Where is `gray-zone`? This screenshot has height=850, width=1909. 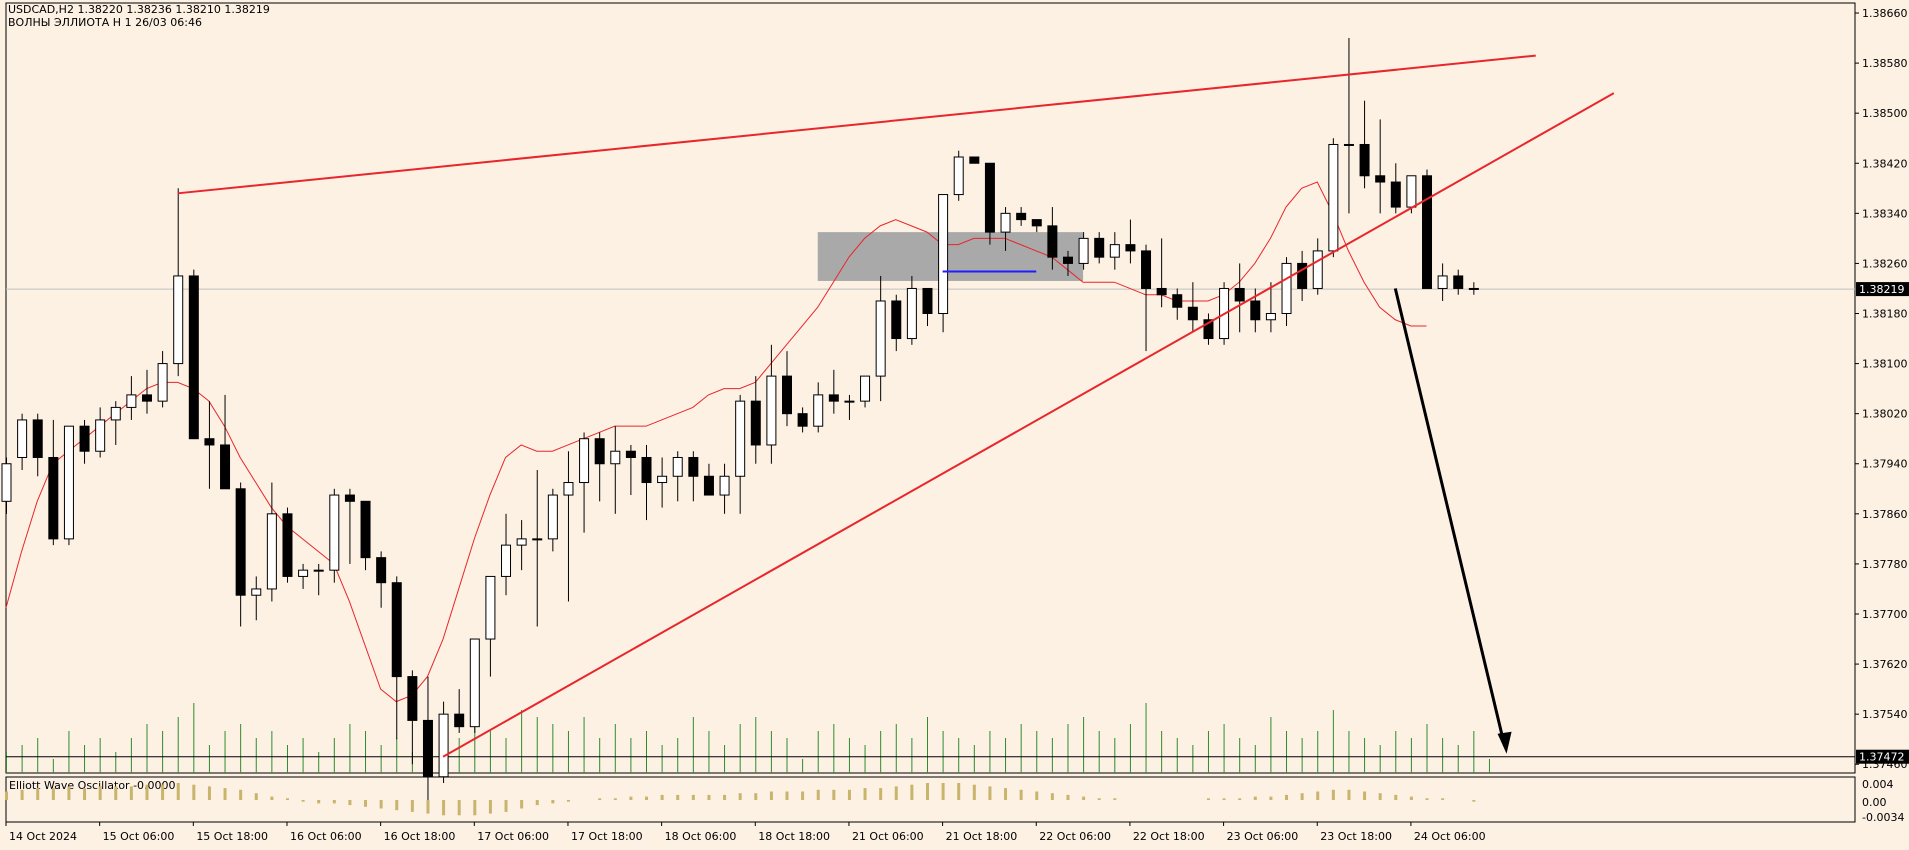 gray-zone is located at coordinates (950, 256).